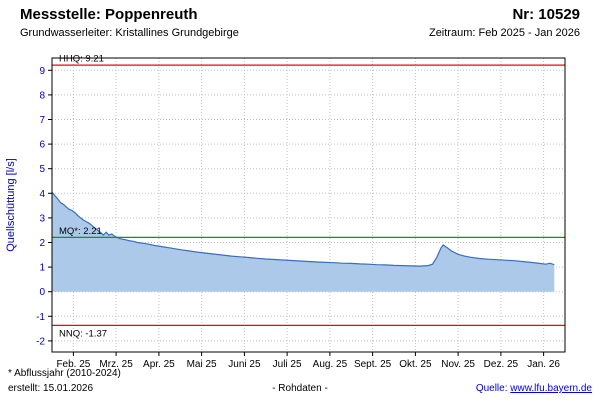  Describe the element at coordinates (202, 364) in the screenshot. I see `x-tick-label: Mai 25` at that location.